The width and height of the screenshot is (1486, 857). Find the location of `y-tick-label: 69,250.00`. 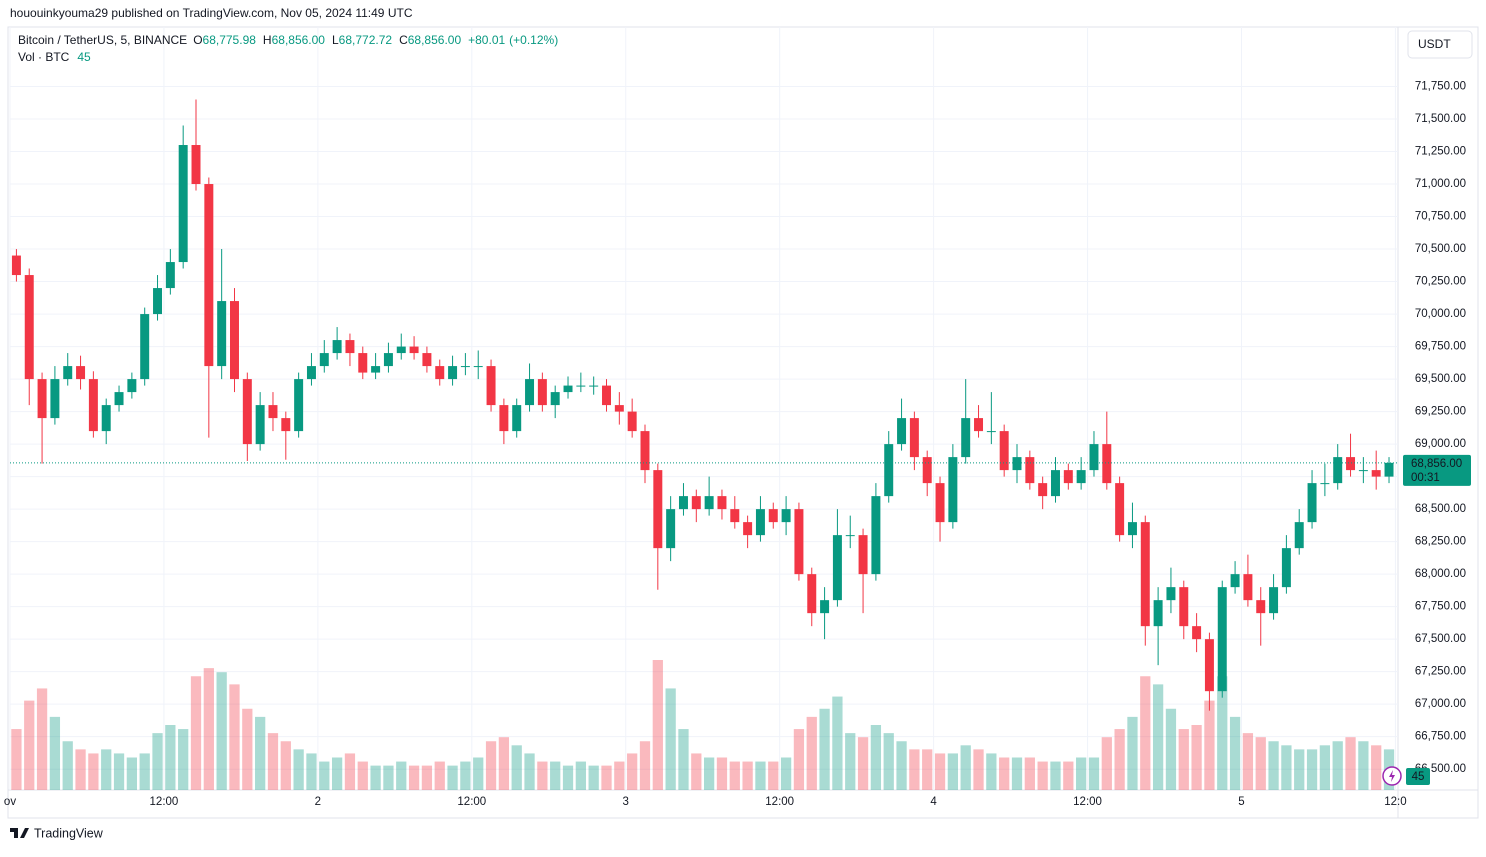

y-tick-label: 69,250.00 is located at coordinates (1440, 412).